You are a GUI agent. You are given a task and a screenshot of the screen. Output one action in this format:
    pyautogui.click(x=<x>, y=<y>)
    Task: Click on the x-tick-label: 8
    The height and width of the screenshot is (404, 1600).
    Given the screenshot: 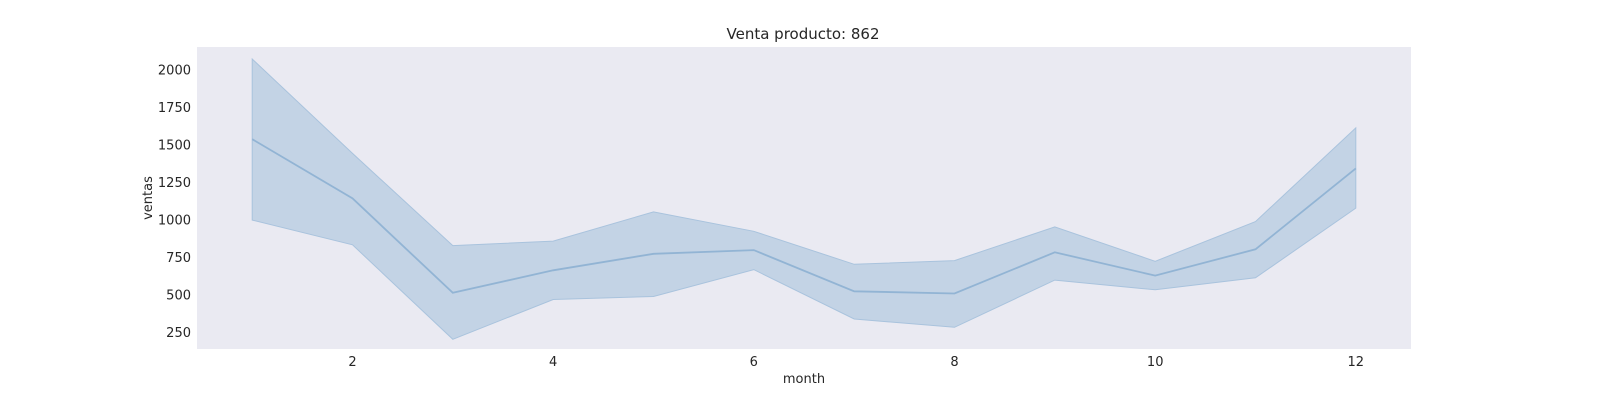 What is the action you would take?
    pyautogui.click(x=954, y=362)
    